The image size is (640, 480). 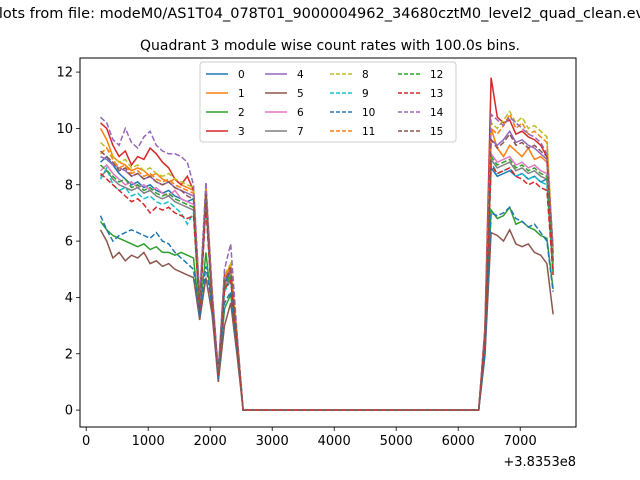 I want to click on legend-label: 12, so click(x=436, y=75).